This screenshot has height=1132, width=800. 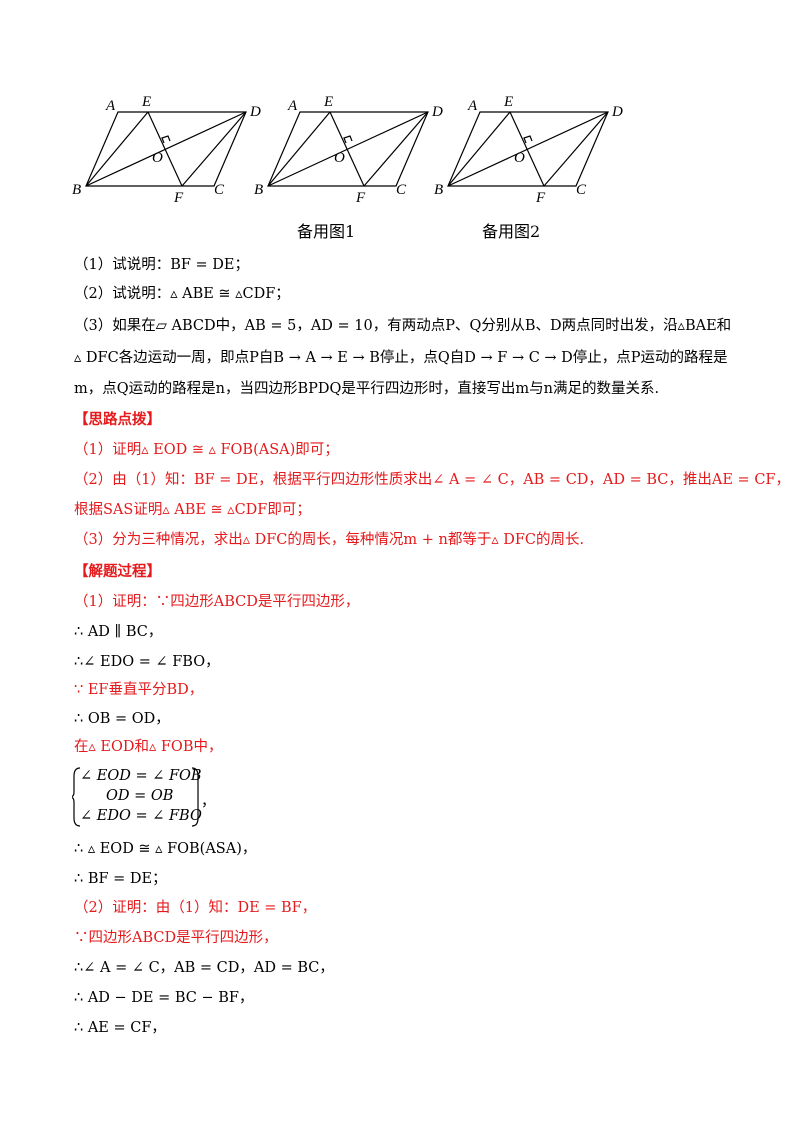 I want to click on question-1: （1）试说明：BF = DE；, so click(x=162, y=265).